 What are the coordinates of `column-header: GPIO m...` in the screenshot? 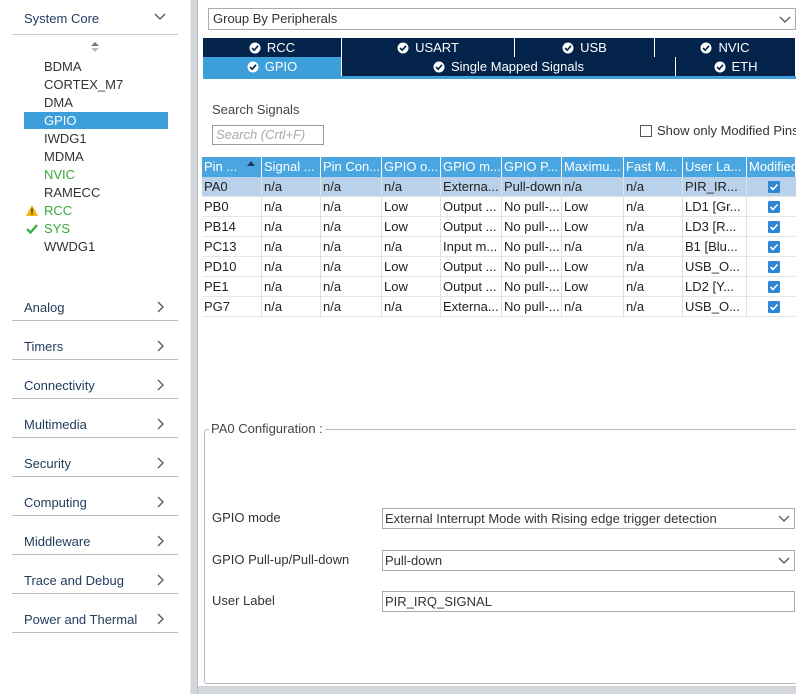 It's located at (471, 167).